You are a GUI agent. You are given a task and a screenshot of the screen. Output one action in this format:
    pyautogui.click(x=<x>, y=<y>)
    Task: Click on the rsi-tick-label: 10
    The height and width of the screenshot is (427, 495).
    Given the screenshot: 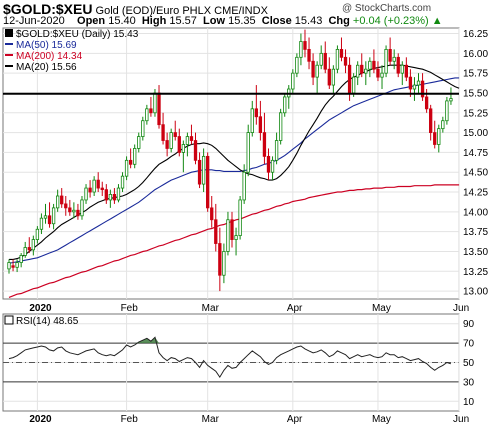 What is the action you would take?
    pyautogui.click(x=469, y=402)
    